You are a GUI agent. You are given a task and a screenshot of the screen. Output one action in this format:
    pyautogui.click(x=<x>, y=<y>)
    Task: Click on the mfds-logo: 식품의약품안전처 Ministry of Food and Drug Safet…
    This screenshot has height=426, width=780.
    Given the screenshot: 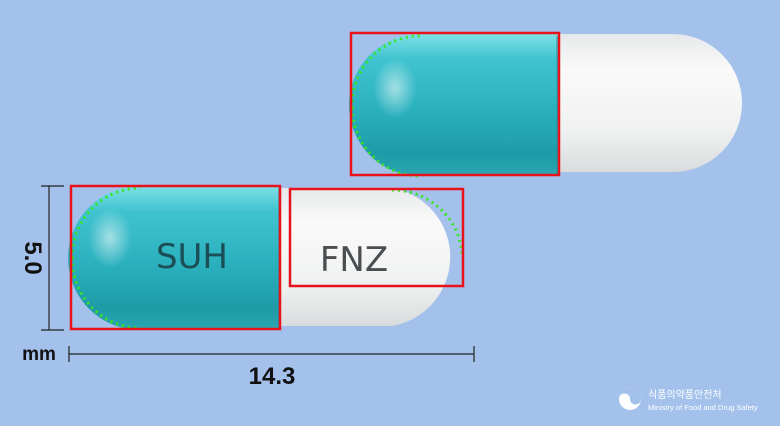 What is the action you would take?
    pyautogui.click(x=688, y=400)
    